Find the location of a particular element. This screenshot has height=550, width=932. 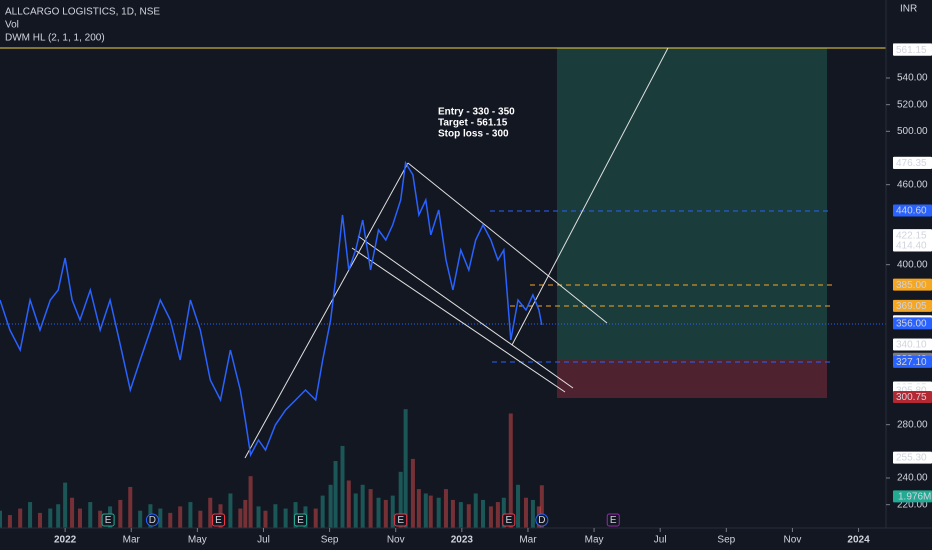

annotation: Entry - 330 - 350 is located at coordinates (476, 112).